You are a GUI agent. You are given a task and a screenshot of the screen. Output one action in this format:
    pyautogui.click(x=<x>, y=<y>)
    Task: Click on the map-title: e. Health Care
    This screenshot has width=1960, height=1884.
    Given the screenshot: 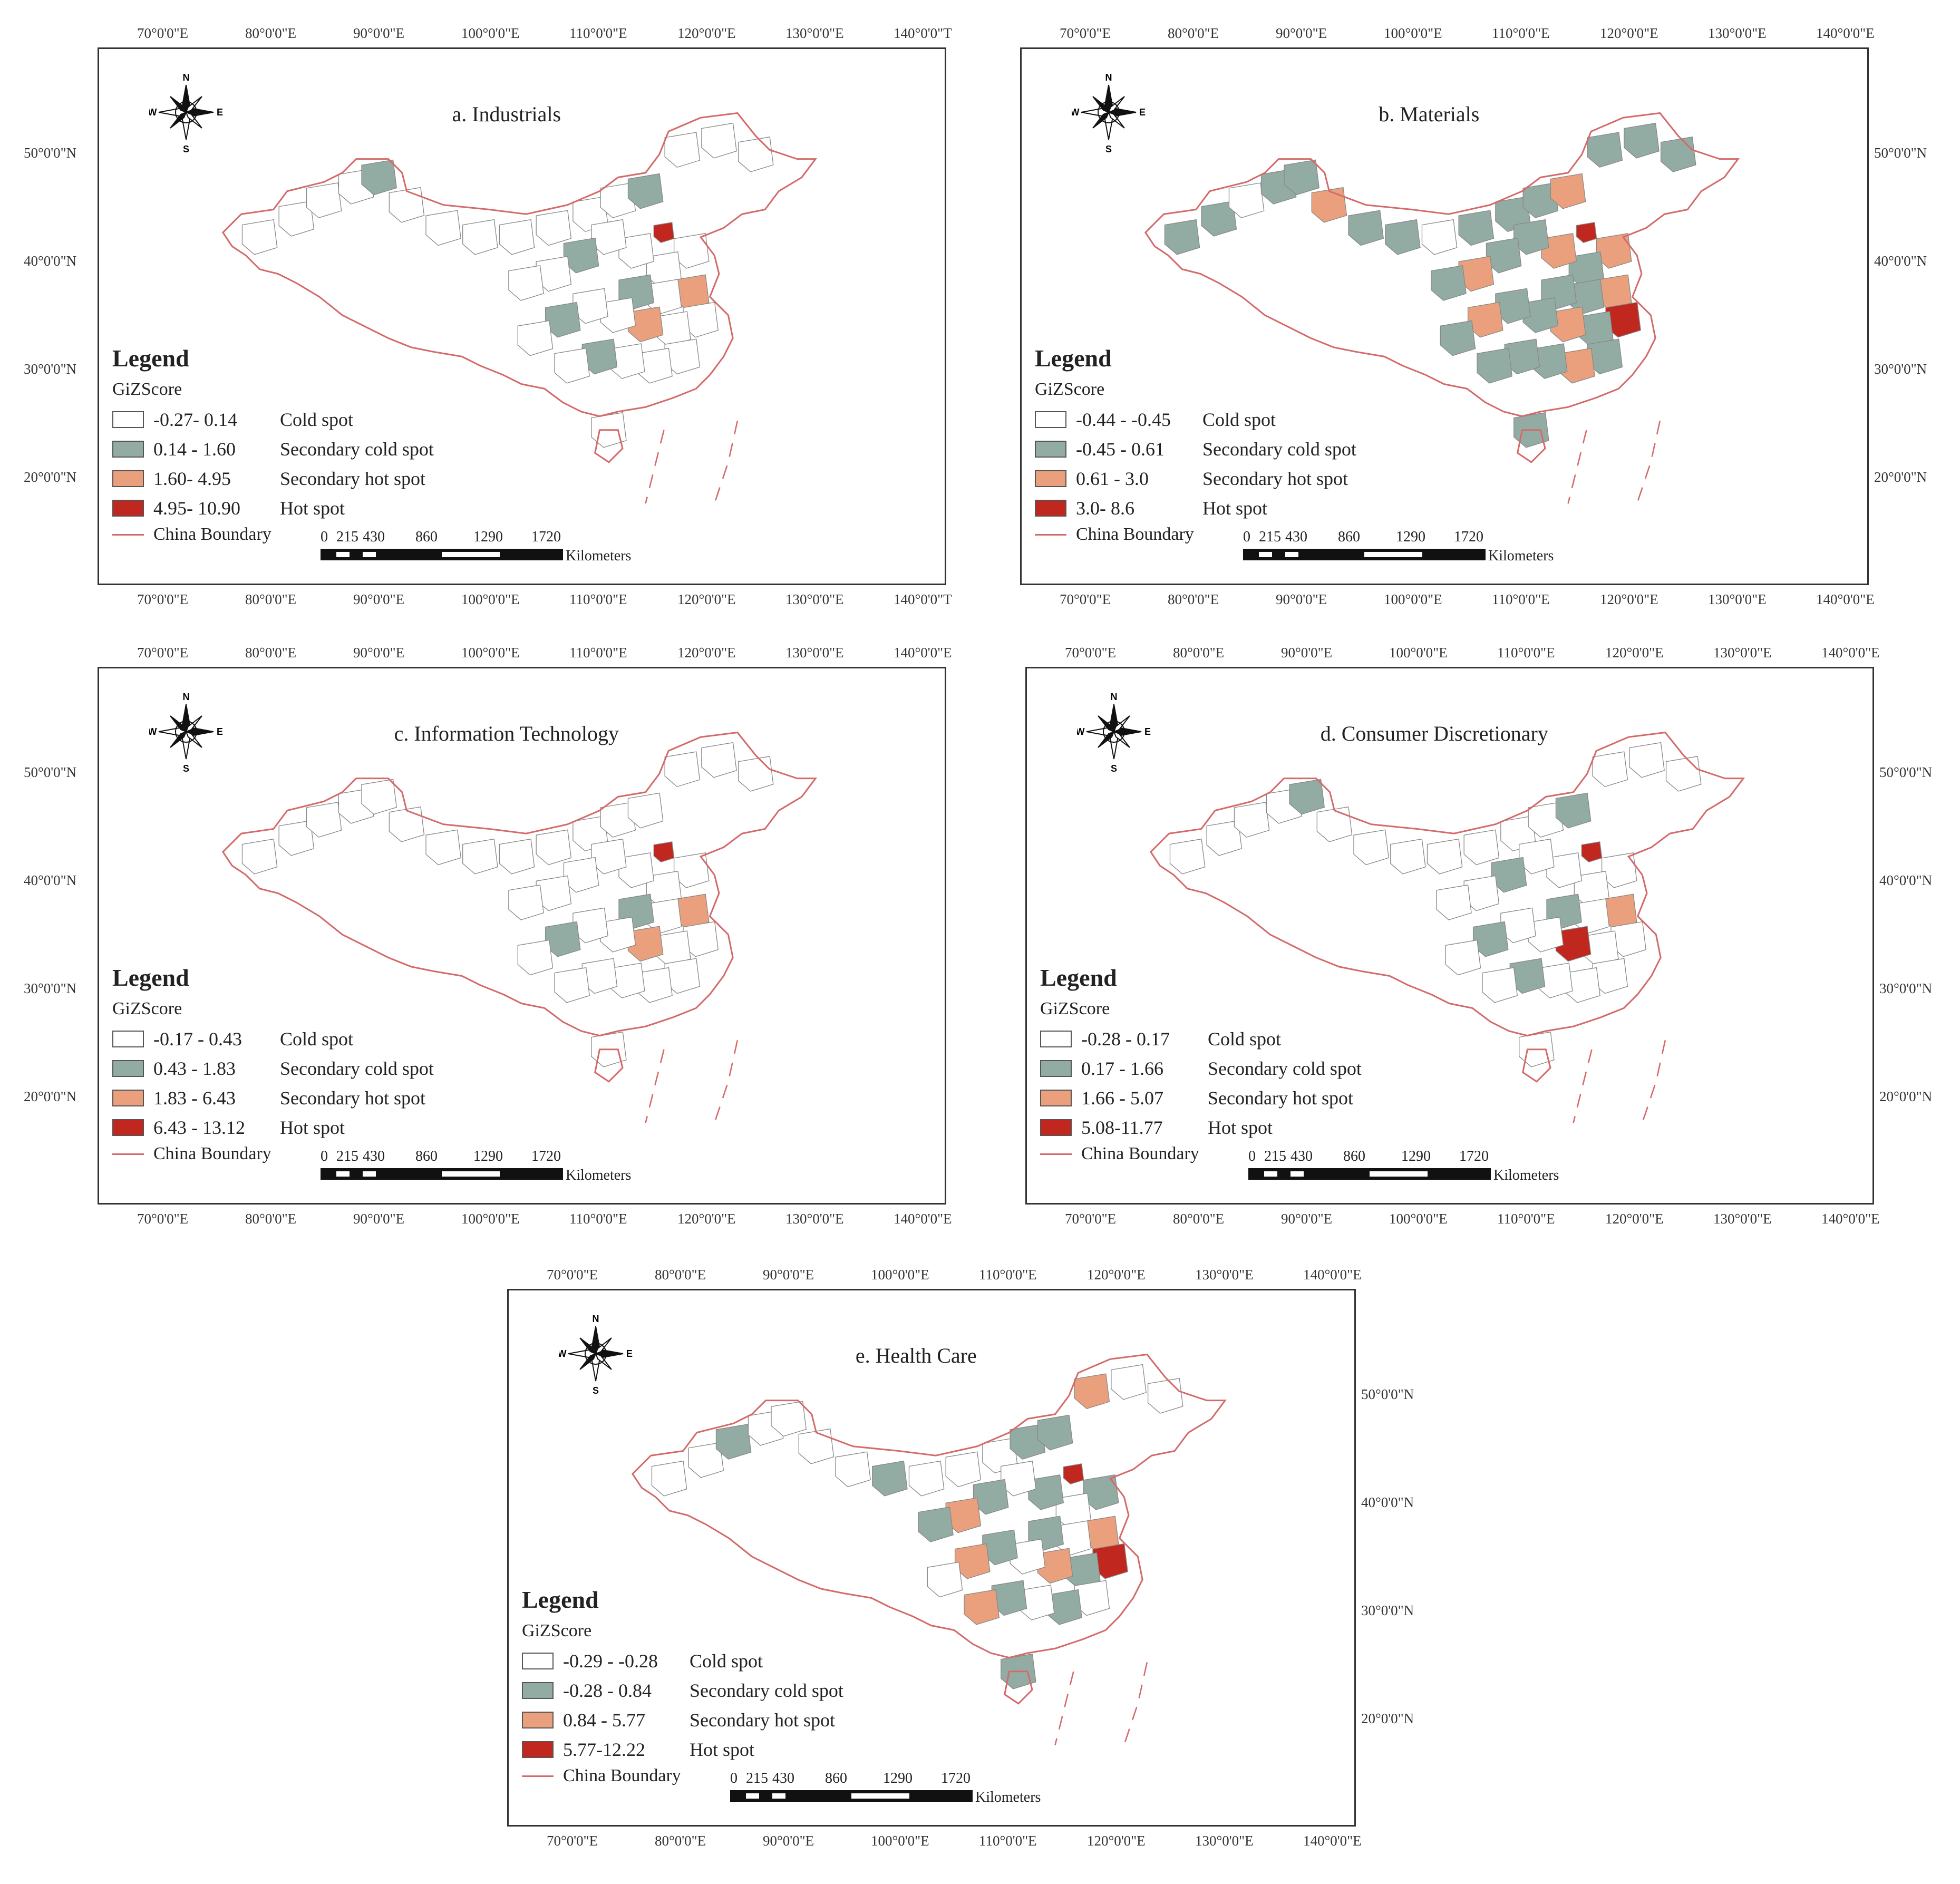 What is the action you would take?
    pyautogui.click(x=916, y=1356)
    